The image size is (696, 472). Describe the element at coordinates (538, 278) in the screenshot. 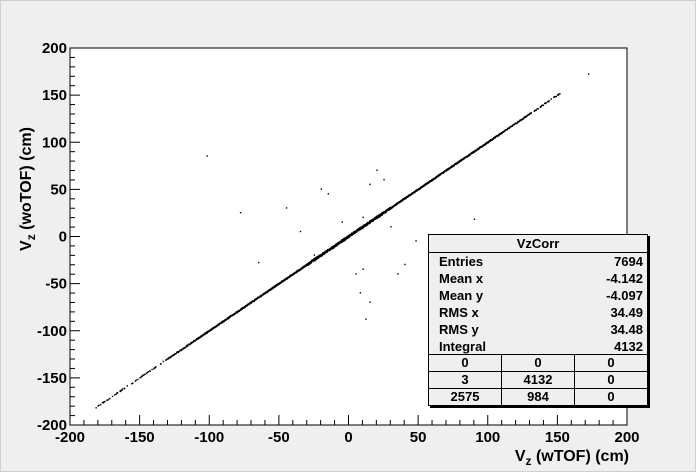

I see `stat-row-mean-x: Mean x -4.142` at that location.